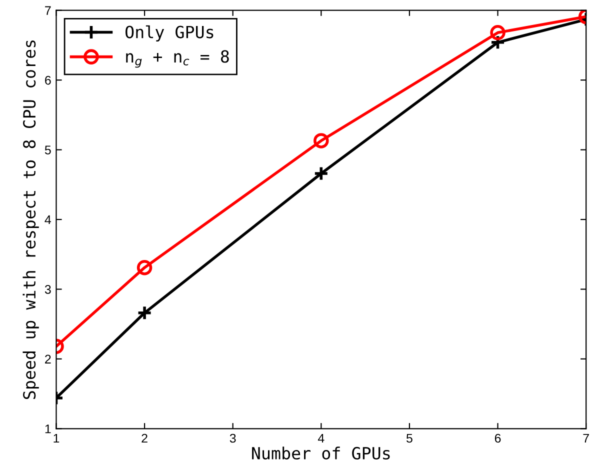 This screenshot has height=470, width=592. I want to click on y-tick-label: 5, so click(47, 150).